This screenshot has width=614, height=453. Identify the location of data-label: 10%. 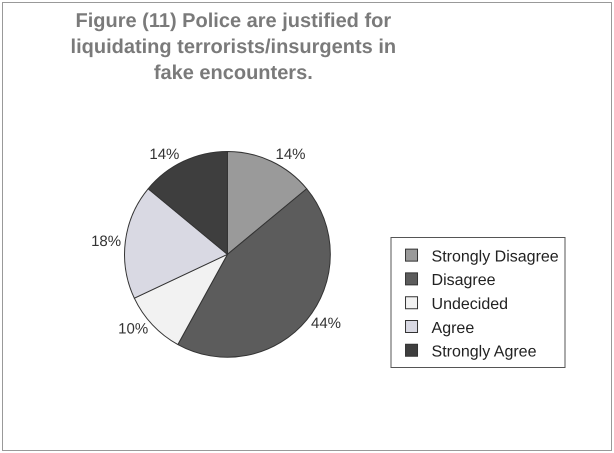
(133, 329).